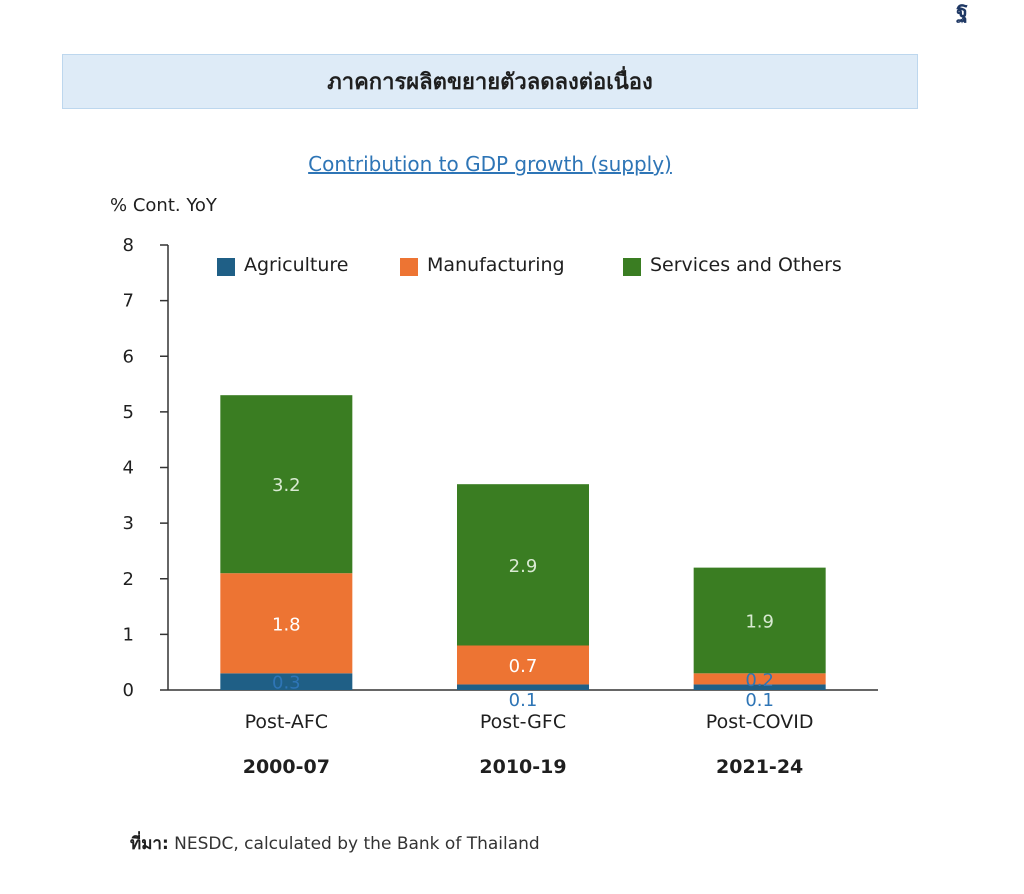  I want to click on header-title: ภาคการผลิตขยายตัวลดลงต่อเนื่อง, so click(490, 82).